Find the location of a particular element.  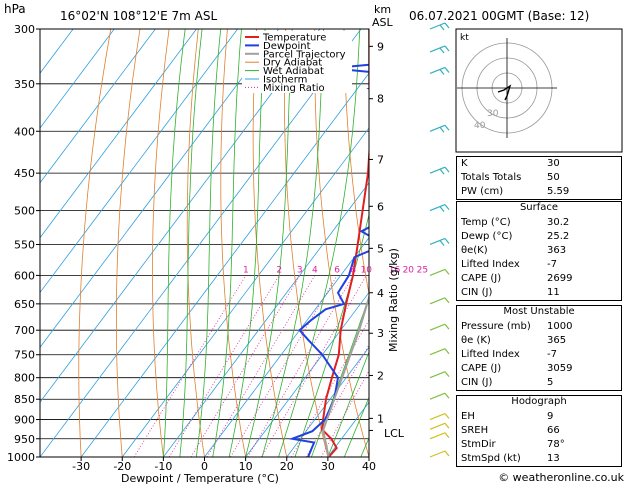

row-value: 5.59 is located at coordinates (558, 191).